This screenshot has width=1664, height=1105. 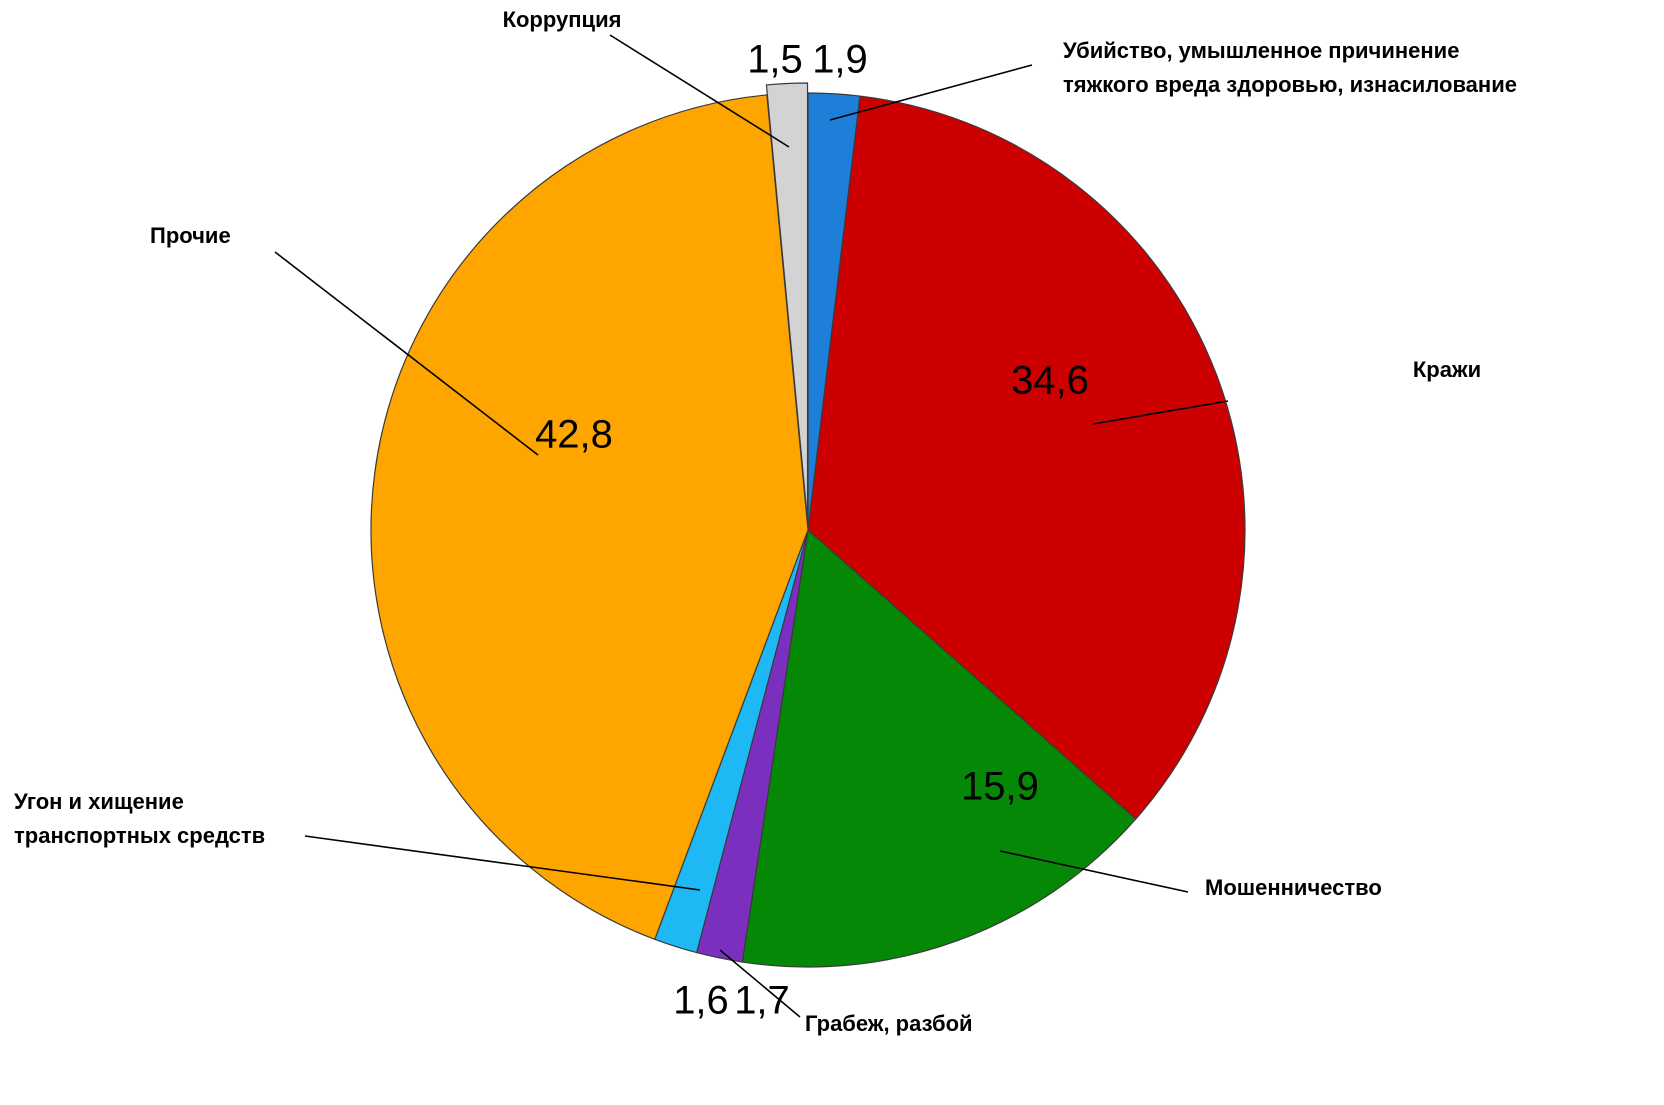 I want to click on category-label-corruption: Коррупция, so click(x=562, y=19).